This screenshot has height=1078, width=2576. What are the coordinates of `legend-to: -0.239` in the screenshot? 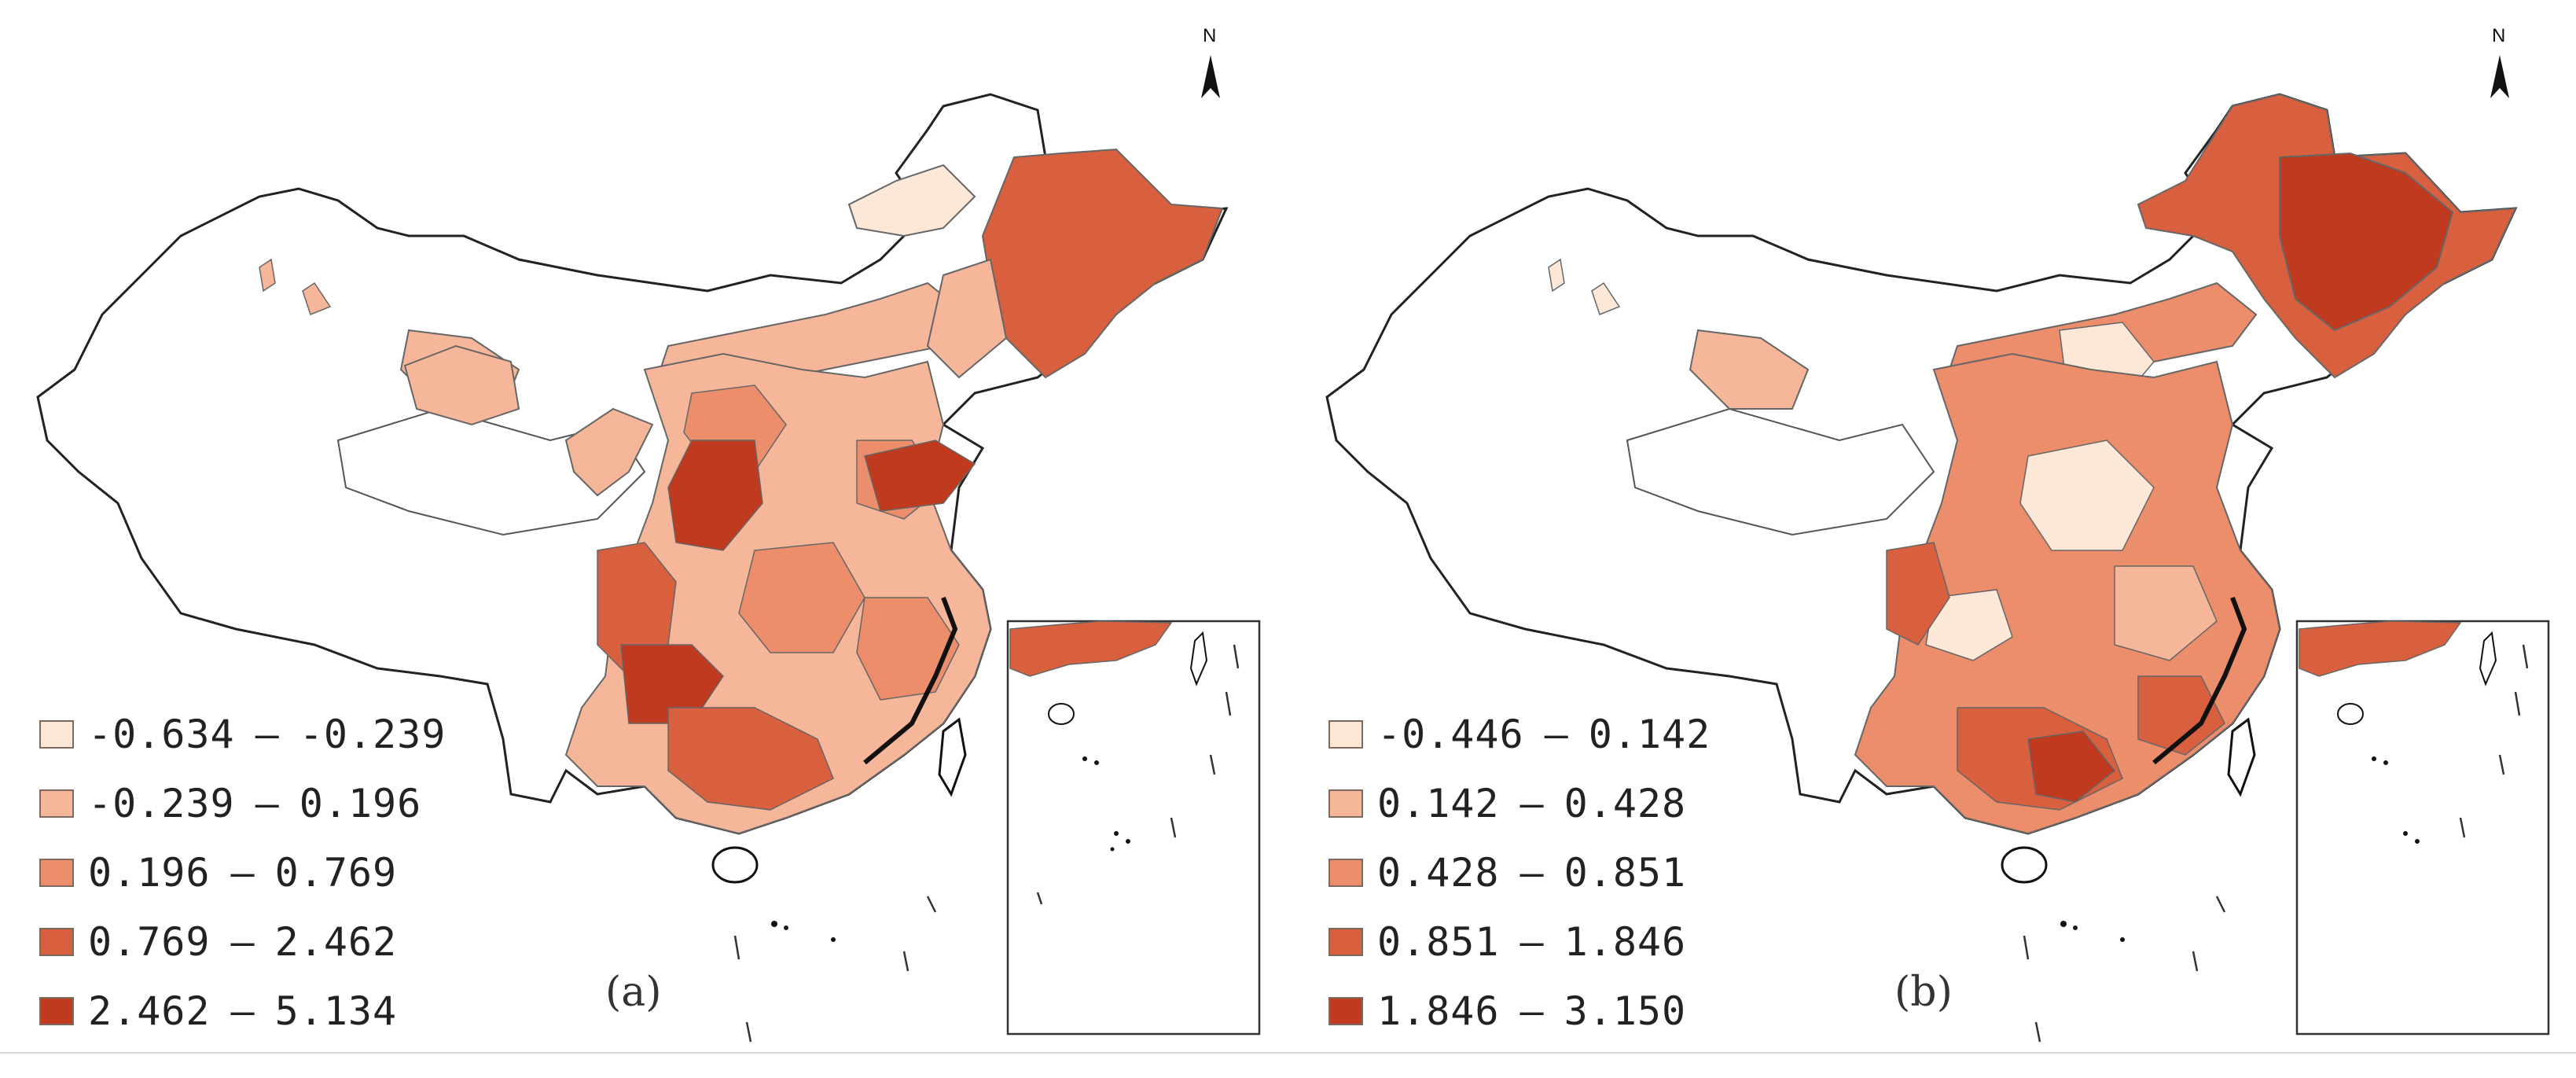 It's located at (372, 734).